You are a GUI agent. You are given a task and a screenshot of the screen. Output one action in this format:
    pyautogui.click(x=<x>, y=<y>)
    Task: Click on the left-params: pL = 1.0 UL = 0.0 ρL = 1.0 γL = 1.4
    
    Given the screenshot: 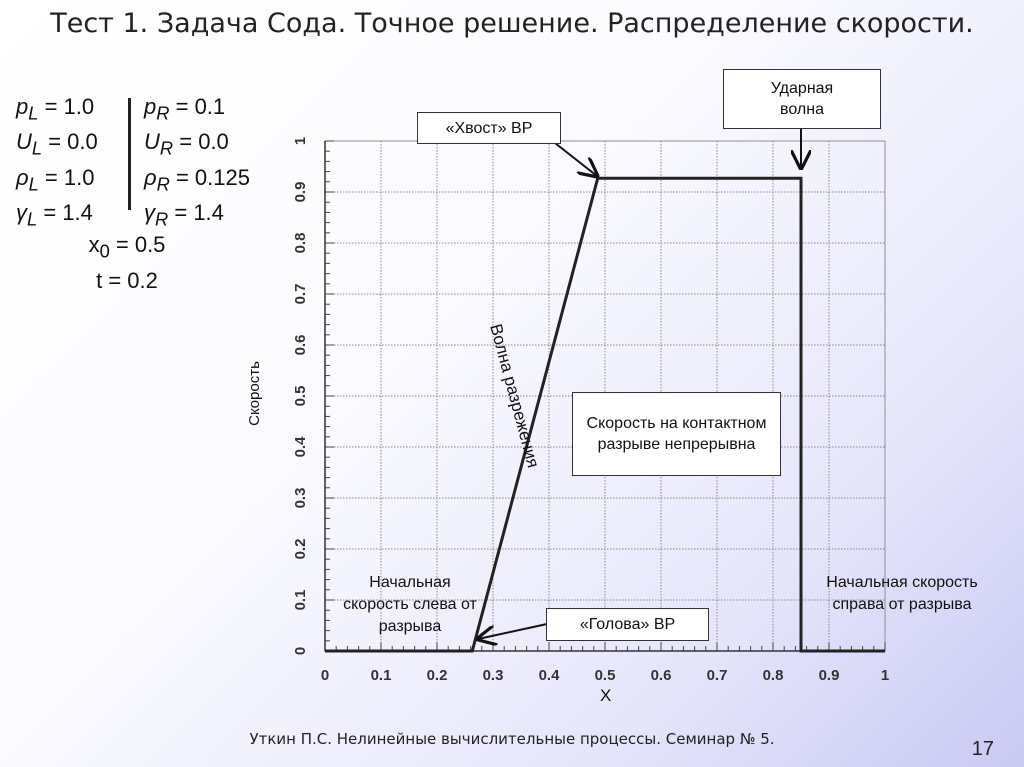 What is the action you would take?
    pyautogui.click(x=57, y=163)
    